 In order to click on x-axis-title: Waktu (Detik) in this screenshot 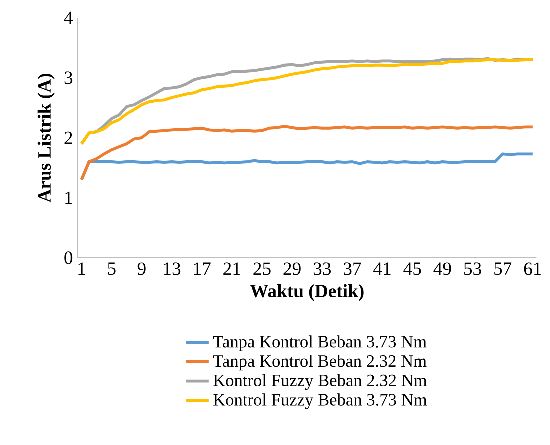, I will do `click(307, 293)`.